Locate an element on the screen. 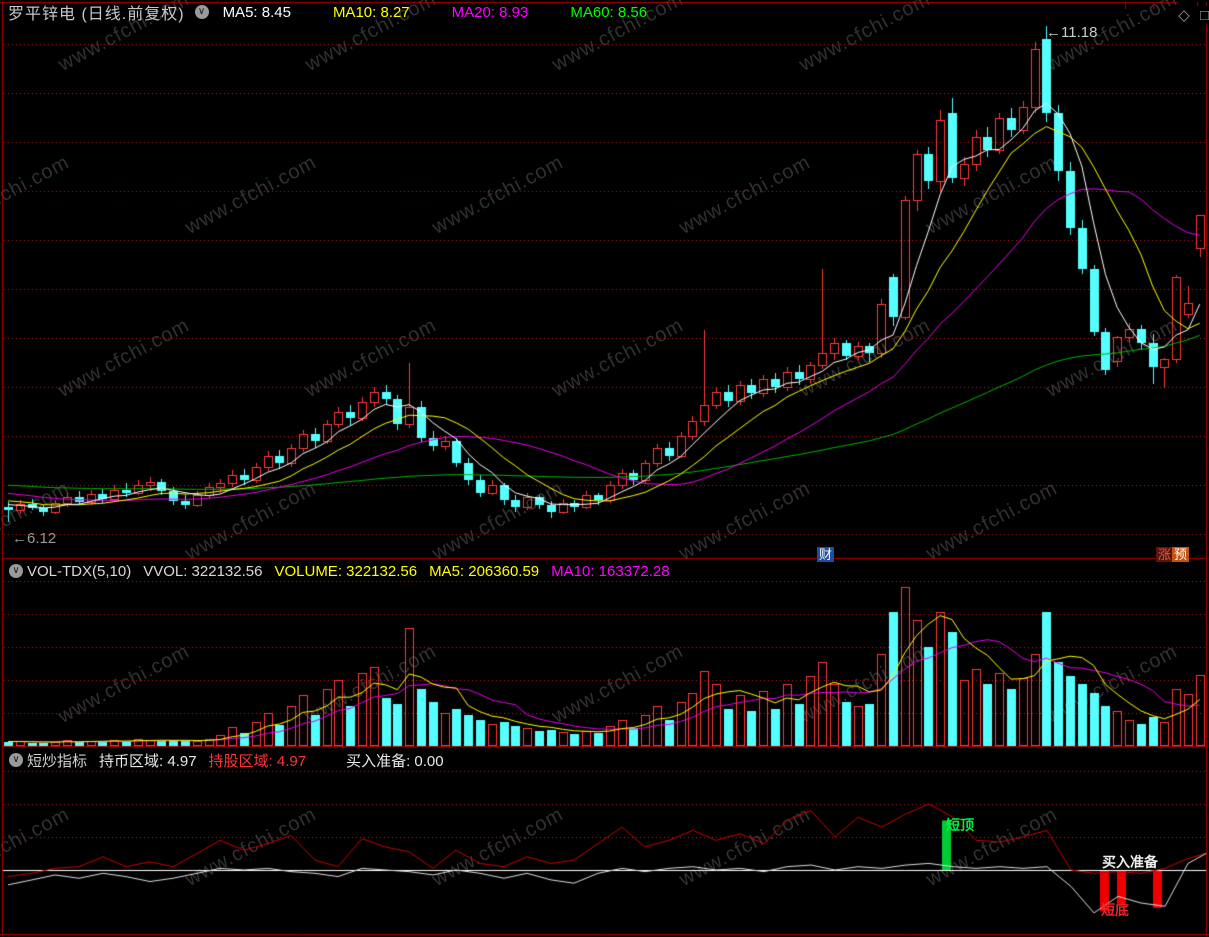  ma10-label: MA10: 8.27 is located at coordinates (371, 12).